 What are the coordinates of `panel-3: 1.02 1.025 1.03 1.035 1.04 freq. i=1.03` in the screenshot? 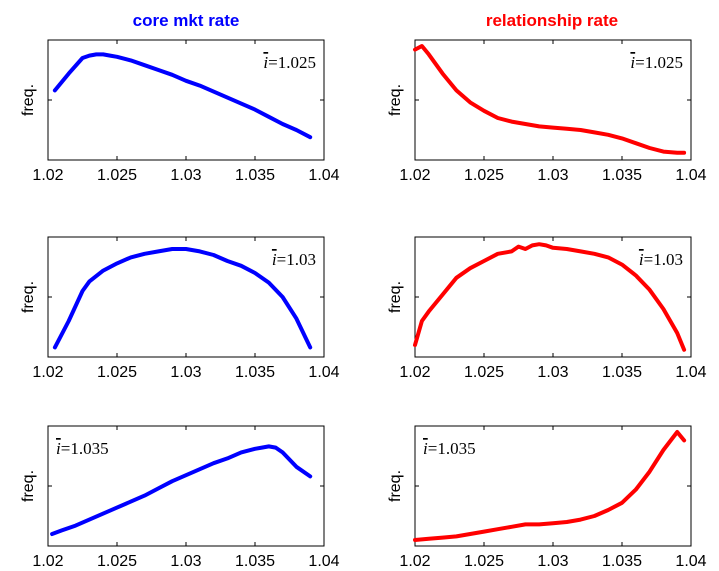 It's located at (180, 308).